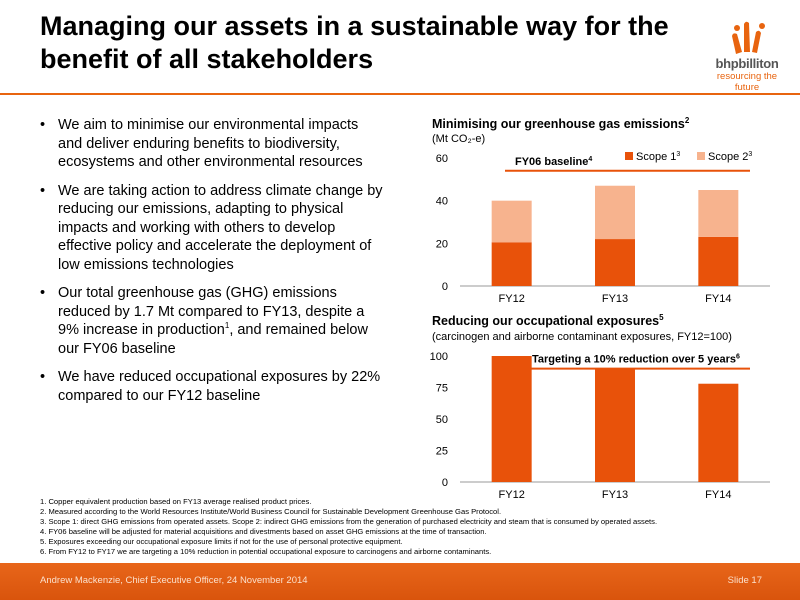  What do you see at coordinates (687, 120) in the screenshot?
I see `footnote-ref: 2` at bounding box center [687, 120].